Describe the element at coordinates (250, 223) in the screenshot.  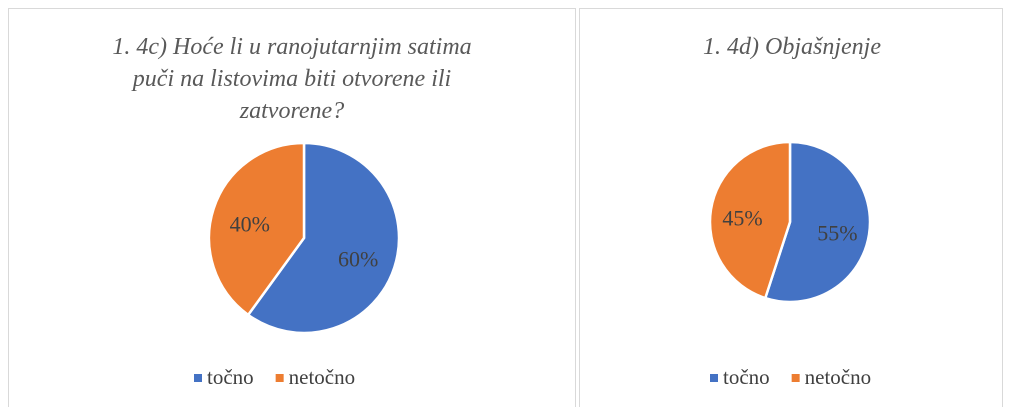
I see `data-label: 40%` at that location.